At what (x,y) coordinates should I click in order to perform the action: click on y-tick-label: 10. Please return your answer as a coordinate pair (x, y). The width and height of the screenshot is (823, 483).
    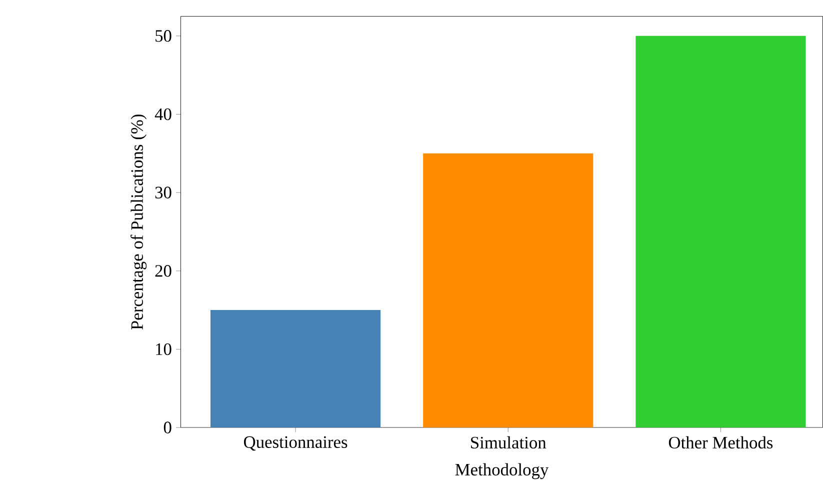
    Looking at the image, I should click on (164, 349).